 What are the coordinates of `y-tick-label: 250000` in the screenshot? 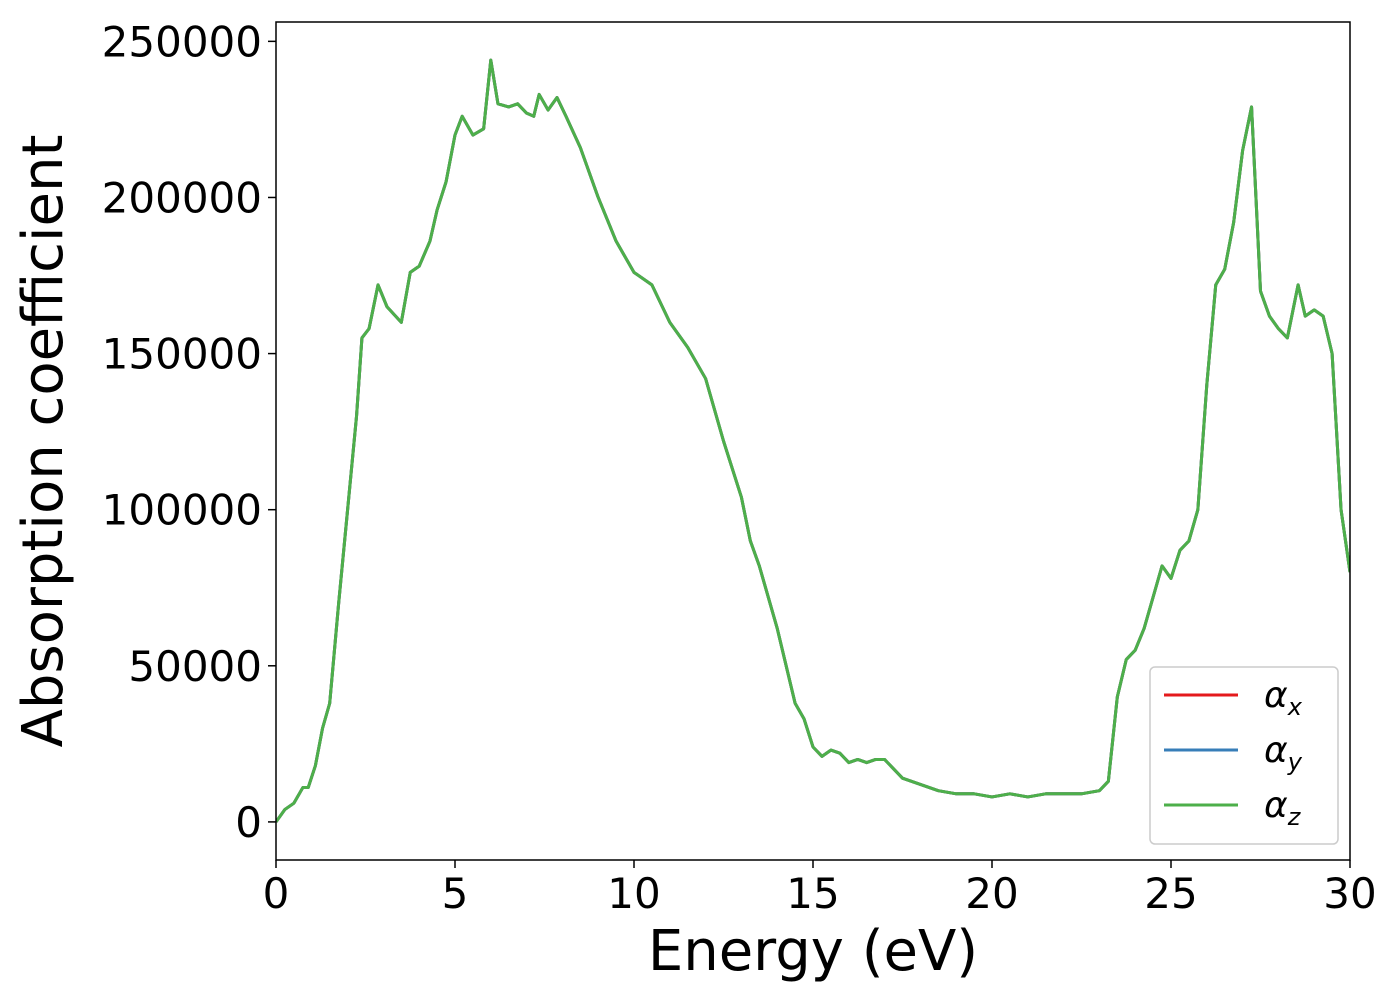 It's located at (182, 41).